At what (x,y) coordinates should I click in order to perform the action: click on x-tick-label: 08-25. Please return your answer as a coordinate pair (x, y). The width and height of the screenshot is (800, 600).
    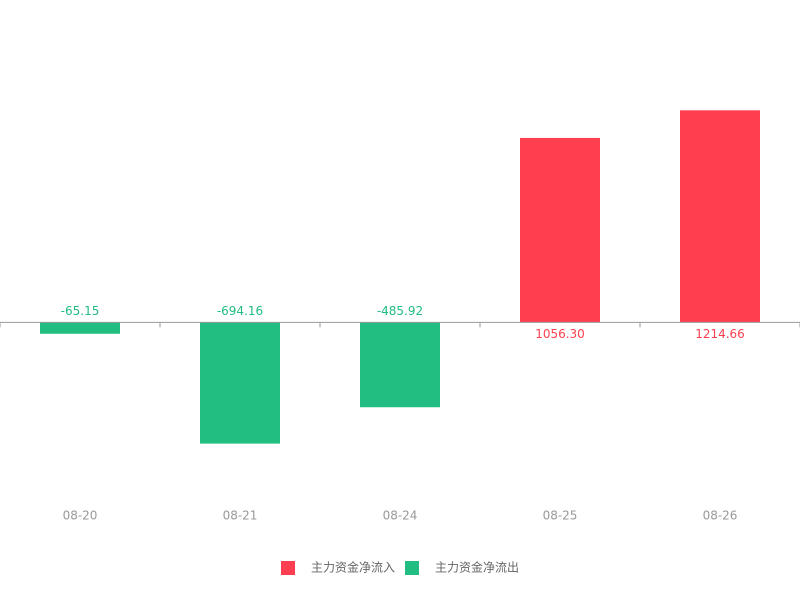
    Looking at the image, I should click on (560, 516).